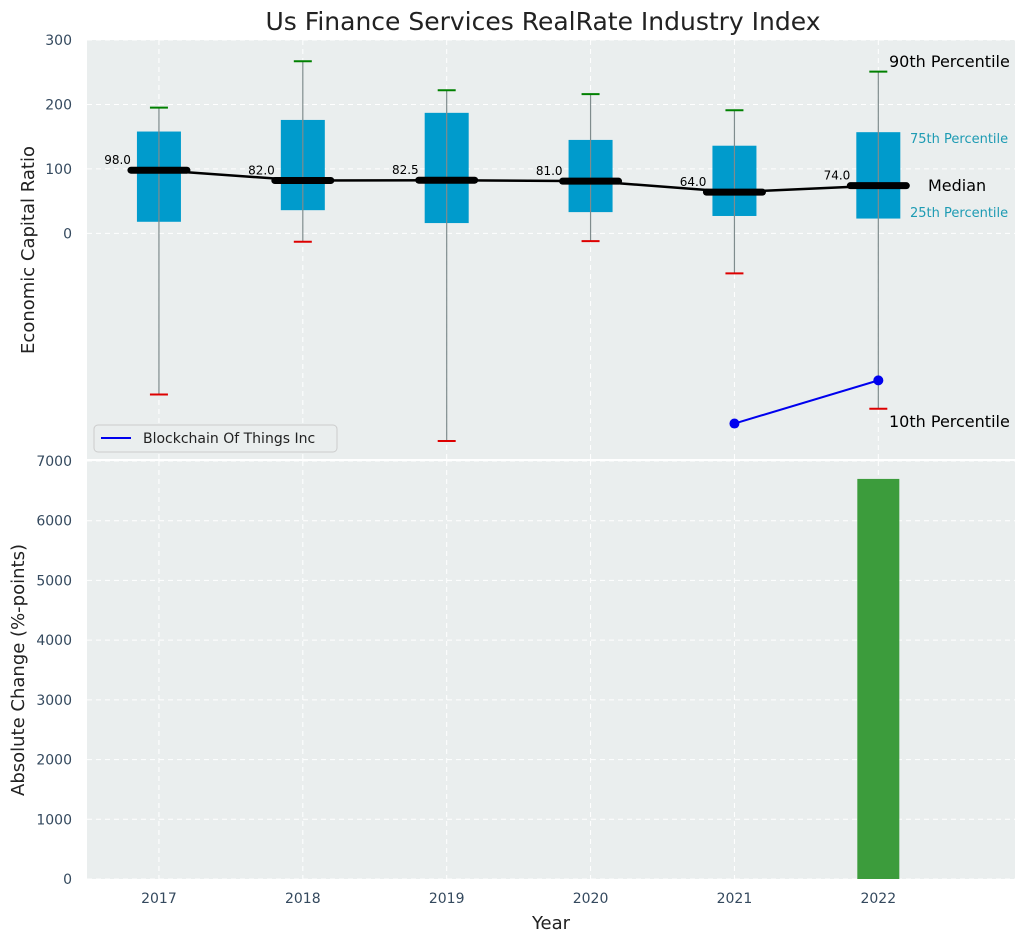  Describe the element at coordinates (67, 880) in the screenshot. I see `bottom-y-tick-label: 0` at that location.